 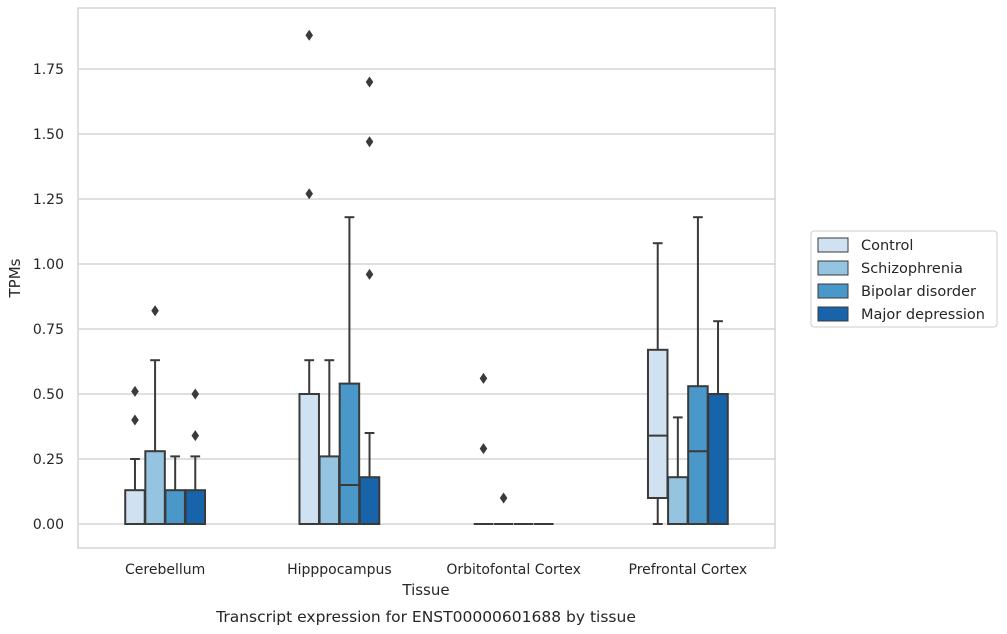 What do you see at coordinates (48, 135) in the screenshot?
I see `y-tick-label: 1.50` at bounding box center [48, 135].